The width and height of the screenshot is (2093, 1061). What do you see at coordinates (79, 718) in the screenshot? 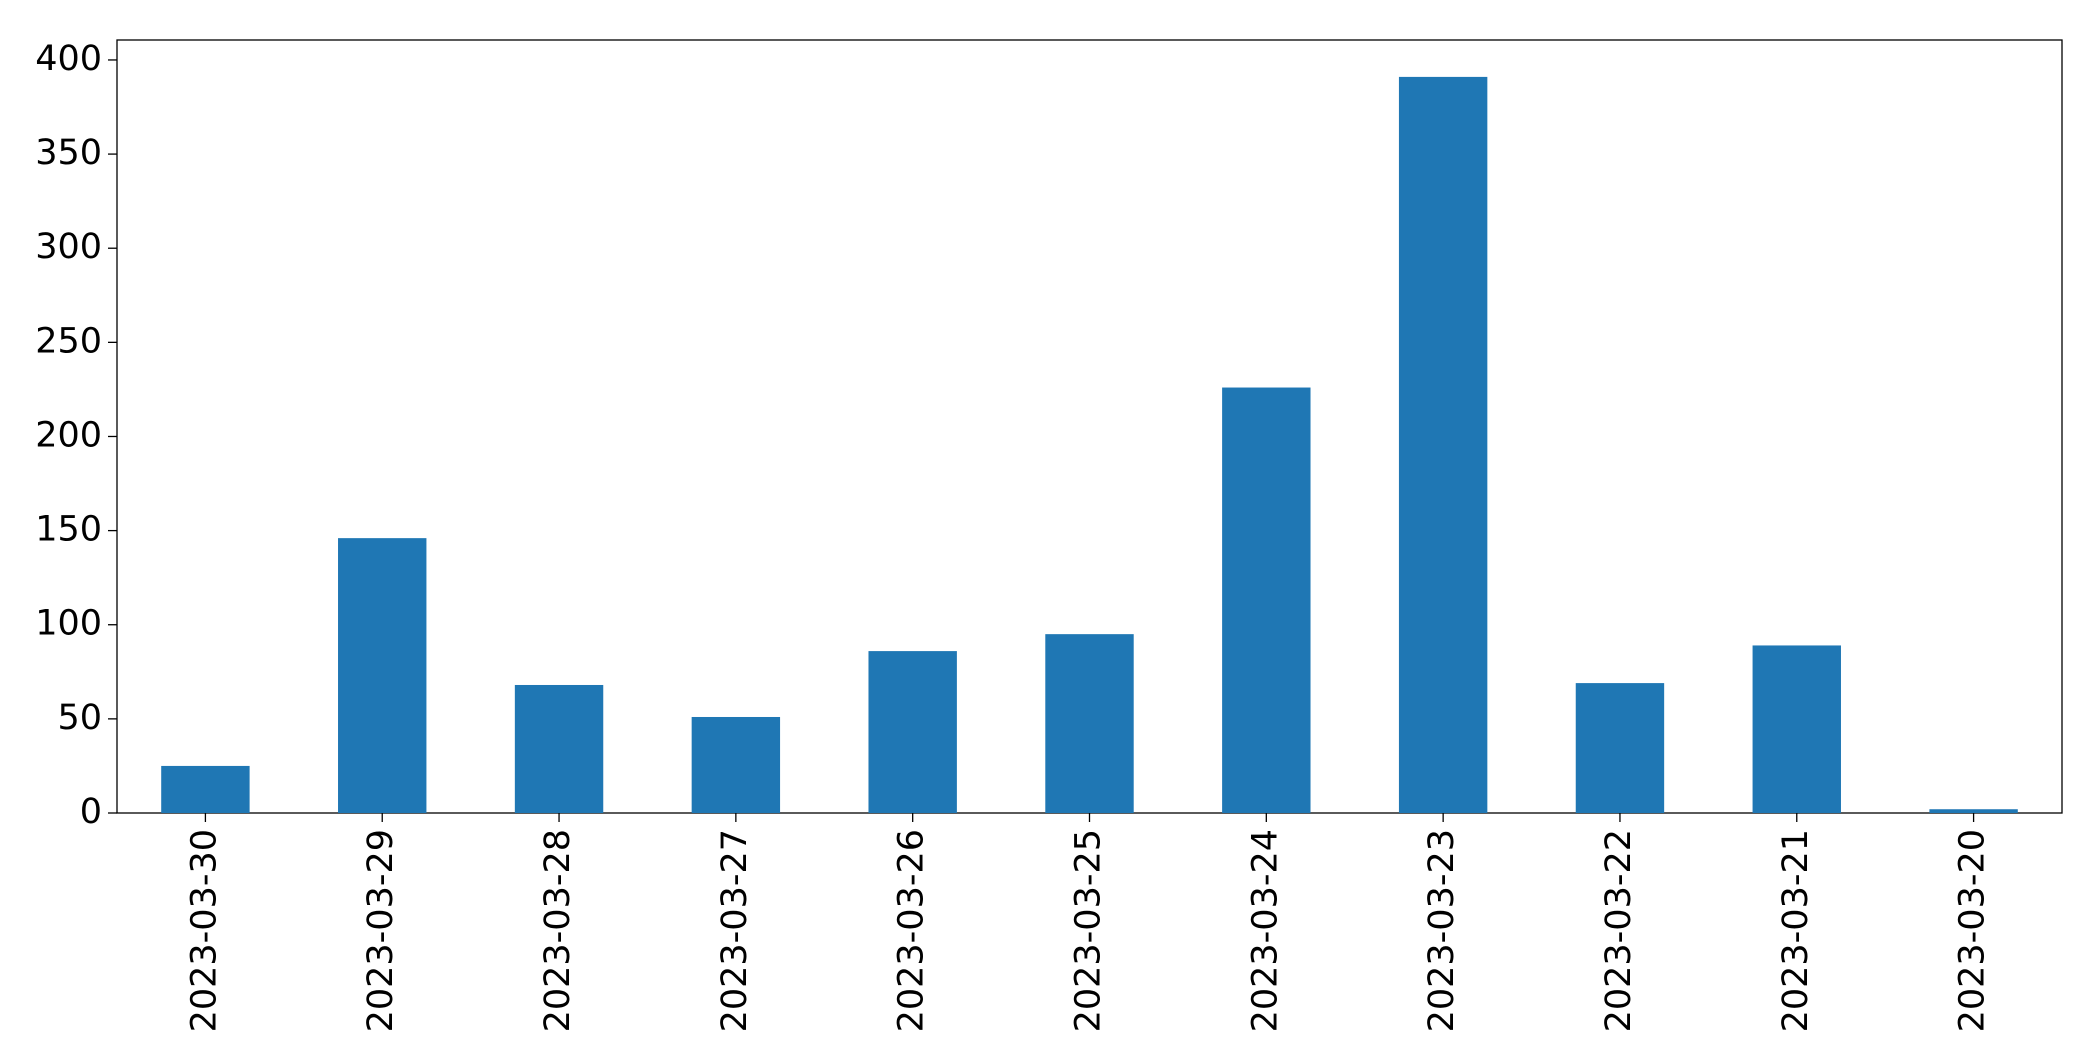
I see `y-tick-label: 50` at bounding box center [79, 718].